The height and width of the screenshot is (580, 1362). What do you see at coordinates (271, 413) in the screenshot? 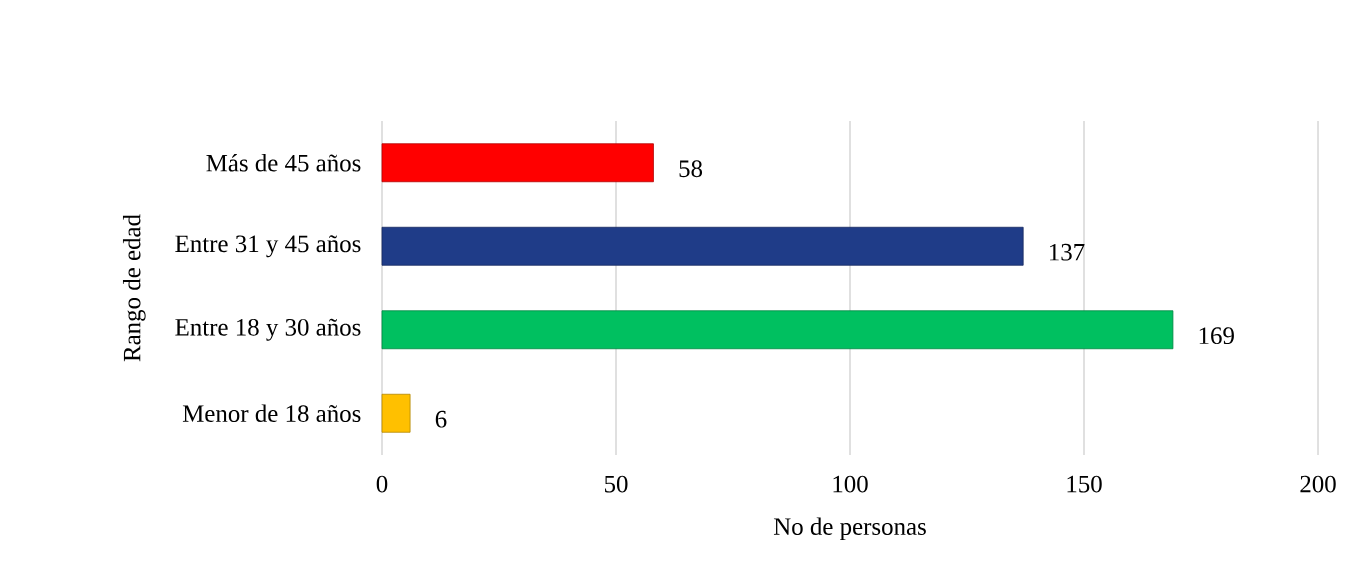
I see `y-tick-label: Menor de 18 años` at bounding box center [271, 413].